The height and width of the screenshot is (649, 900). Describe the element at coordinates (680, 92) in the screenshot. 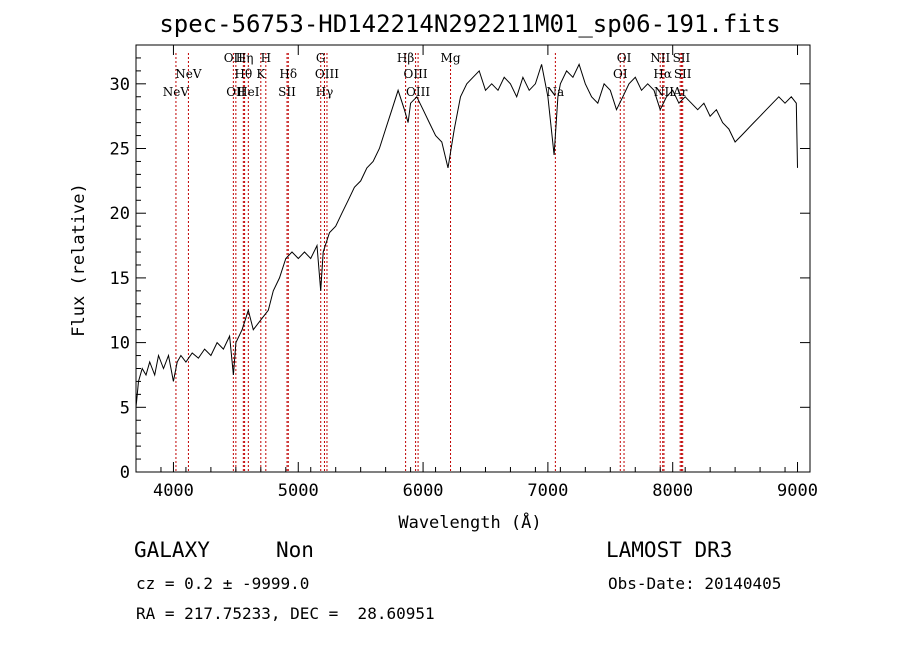

I see `line-label-26: Ar` at that location.